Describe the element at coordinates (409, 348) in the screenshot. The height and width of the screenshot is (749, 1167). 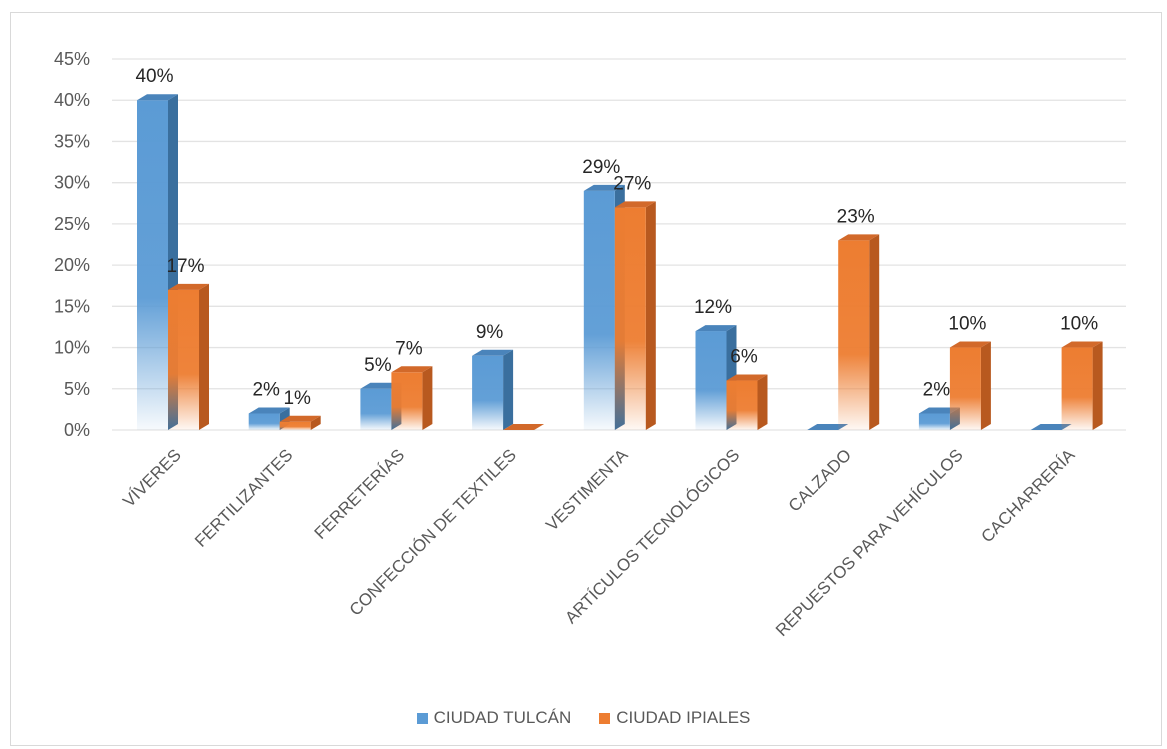
I see `data-label: 7%` at that location.